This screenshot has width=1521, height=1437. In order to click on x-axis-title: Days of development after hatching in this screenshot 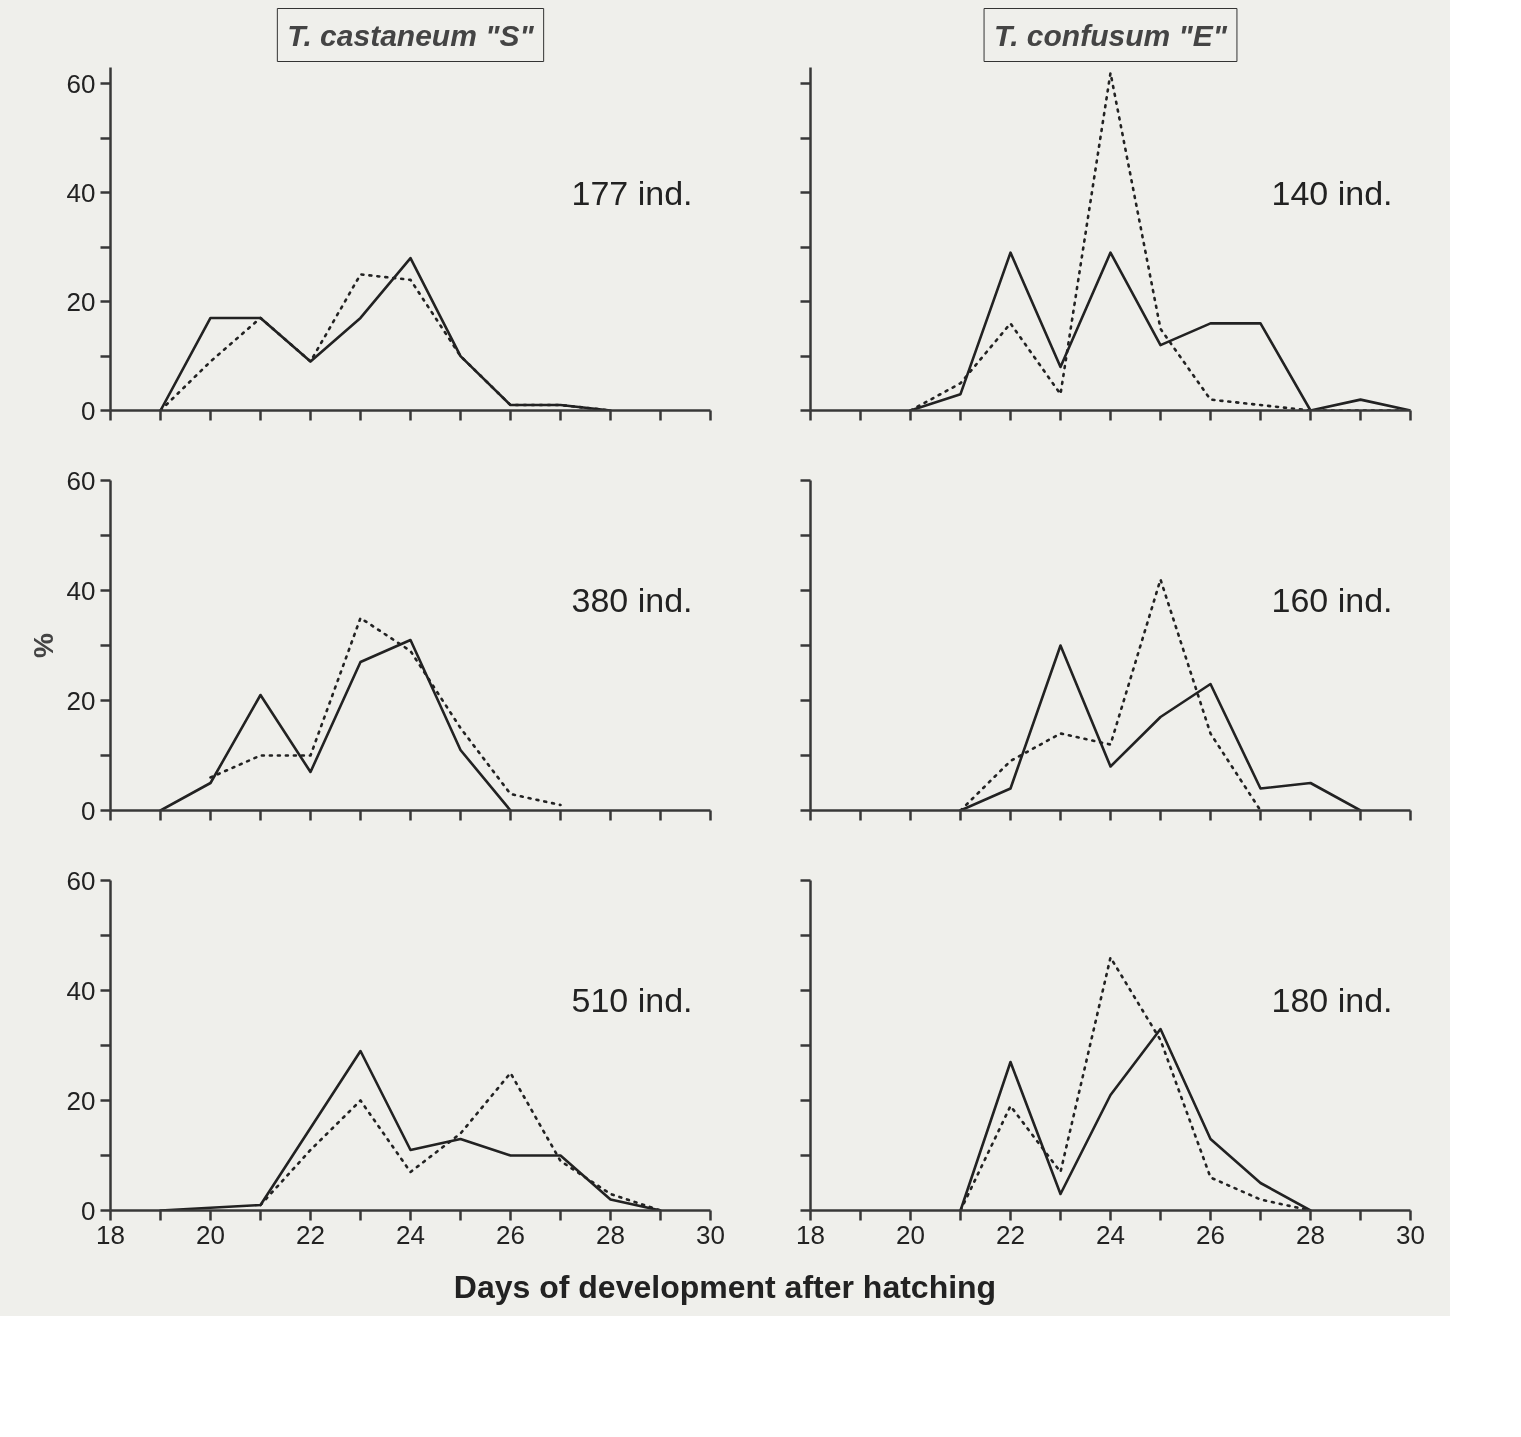, I will do `click(725, 1287)`.